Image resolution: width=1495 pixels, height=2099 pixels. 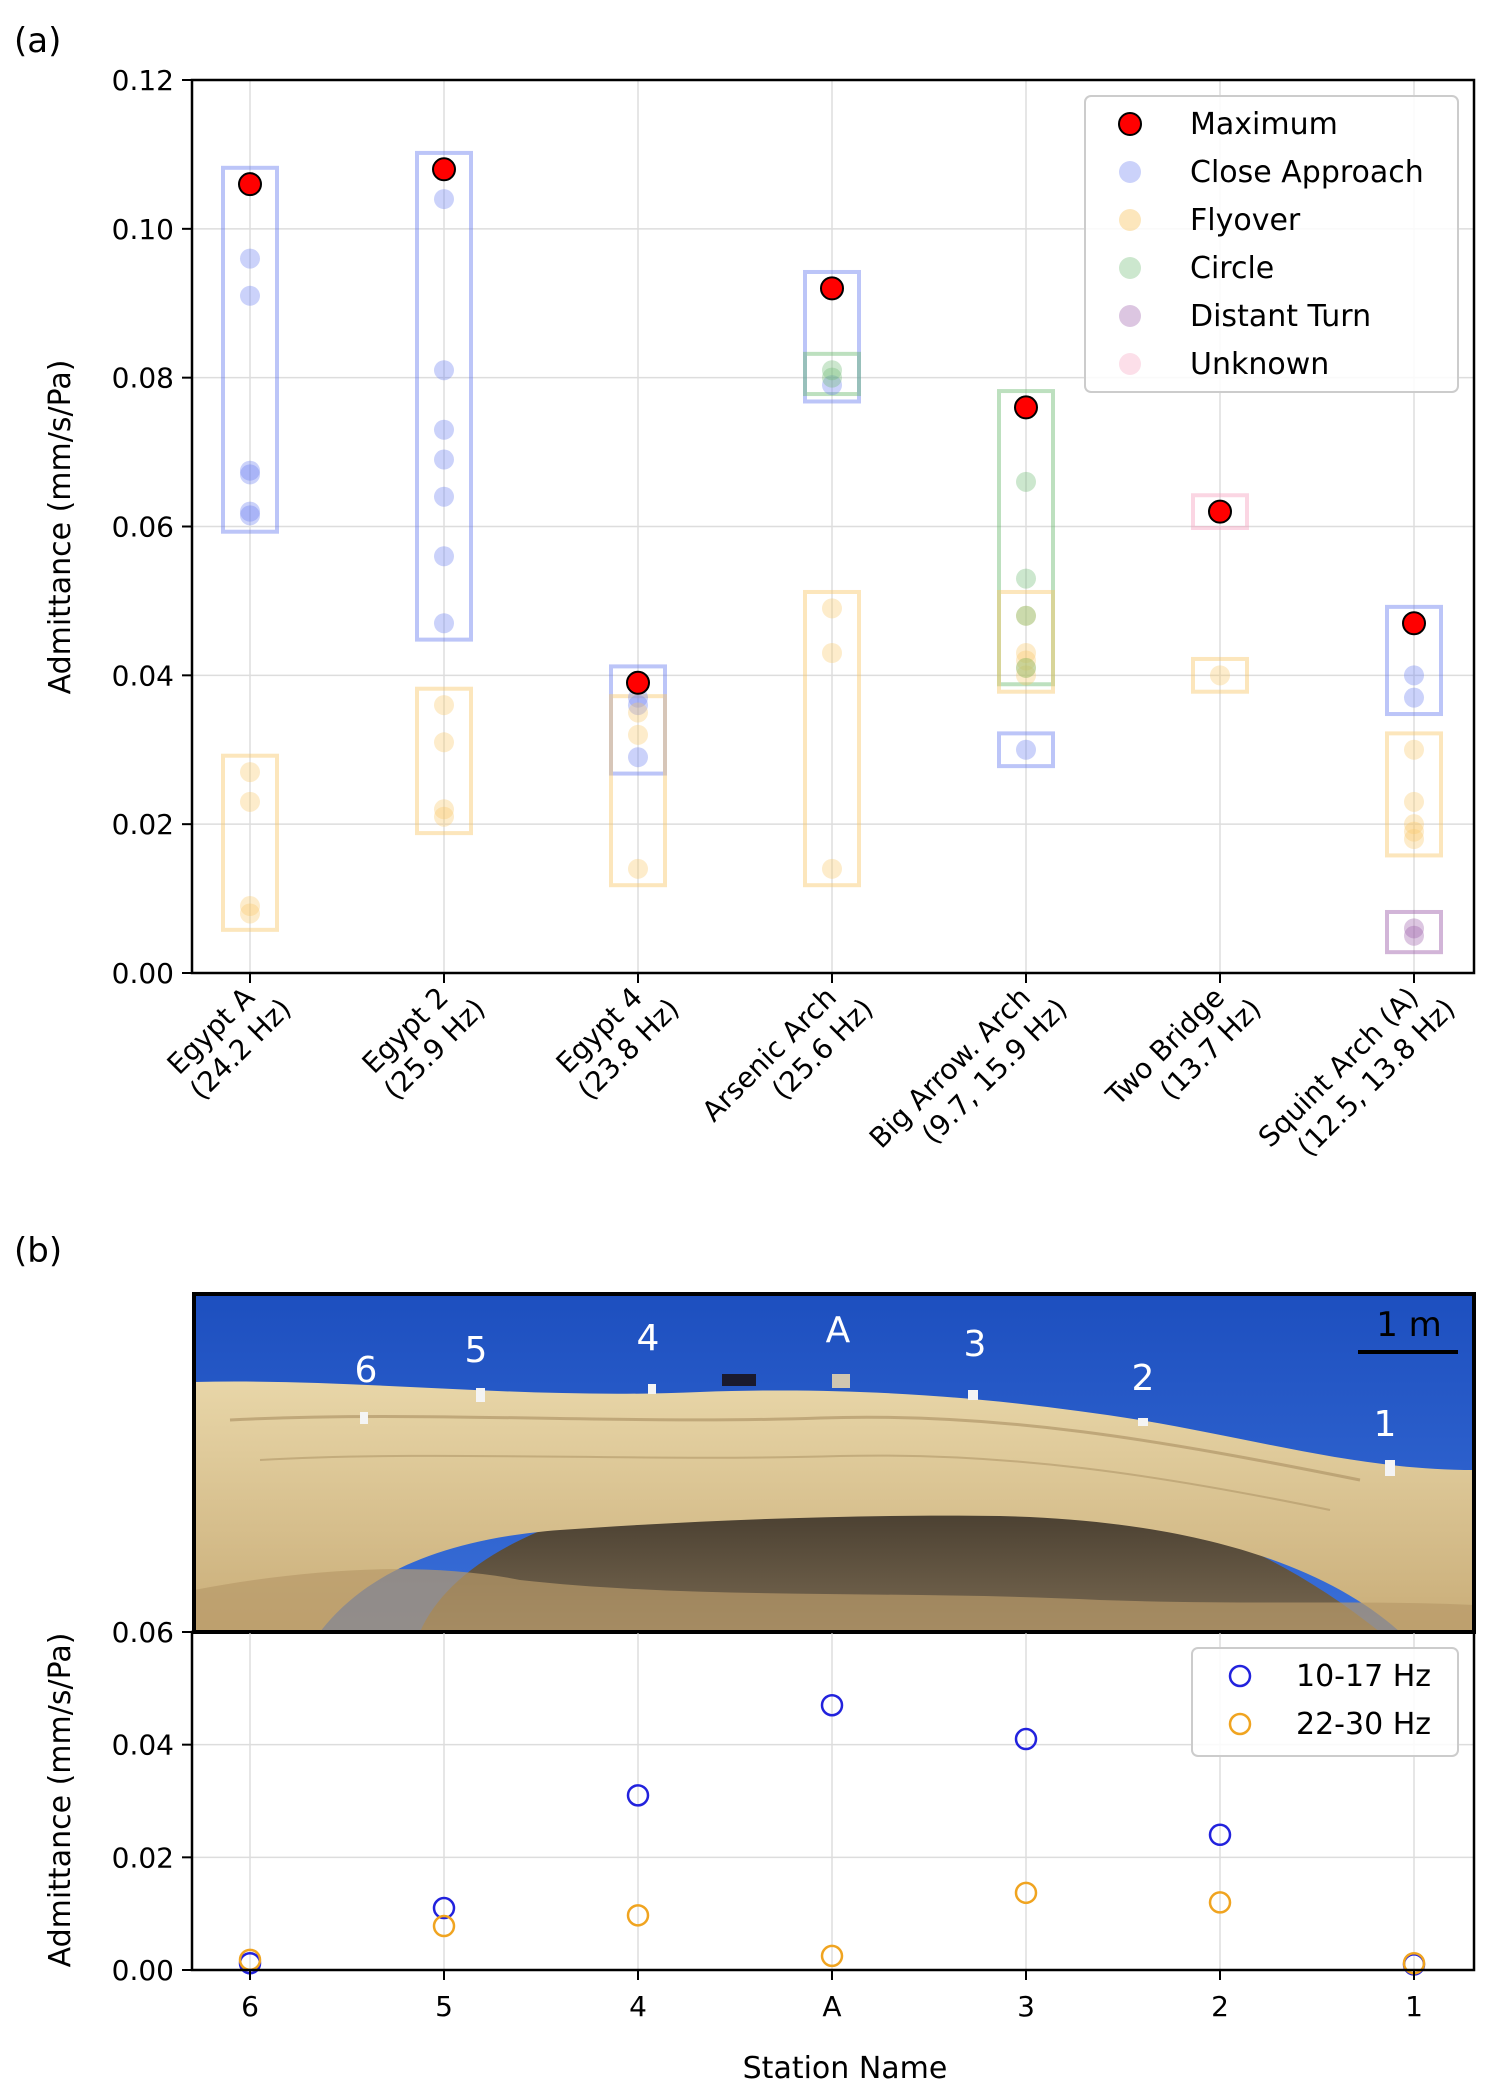 What do you see at coordinates (831, 2006) in the screenshot?
I see `panel-b-xtick-label: A` at bounding box center [831, 2006].